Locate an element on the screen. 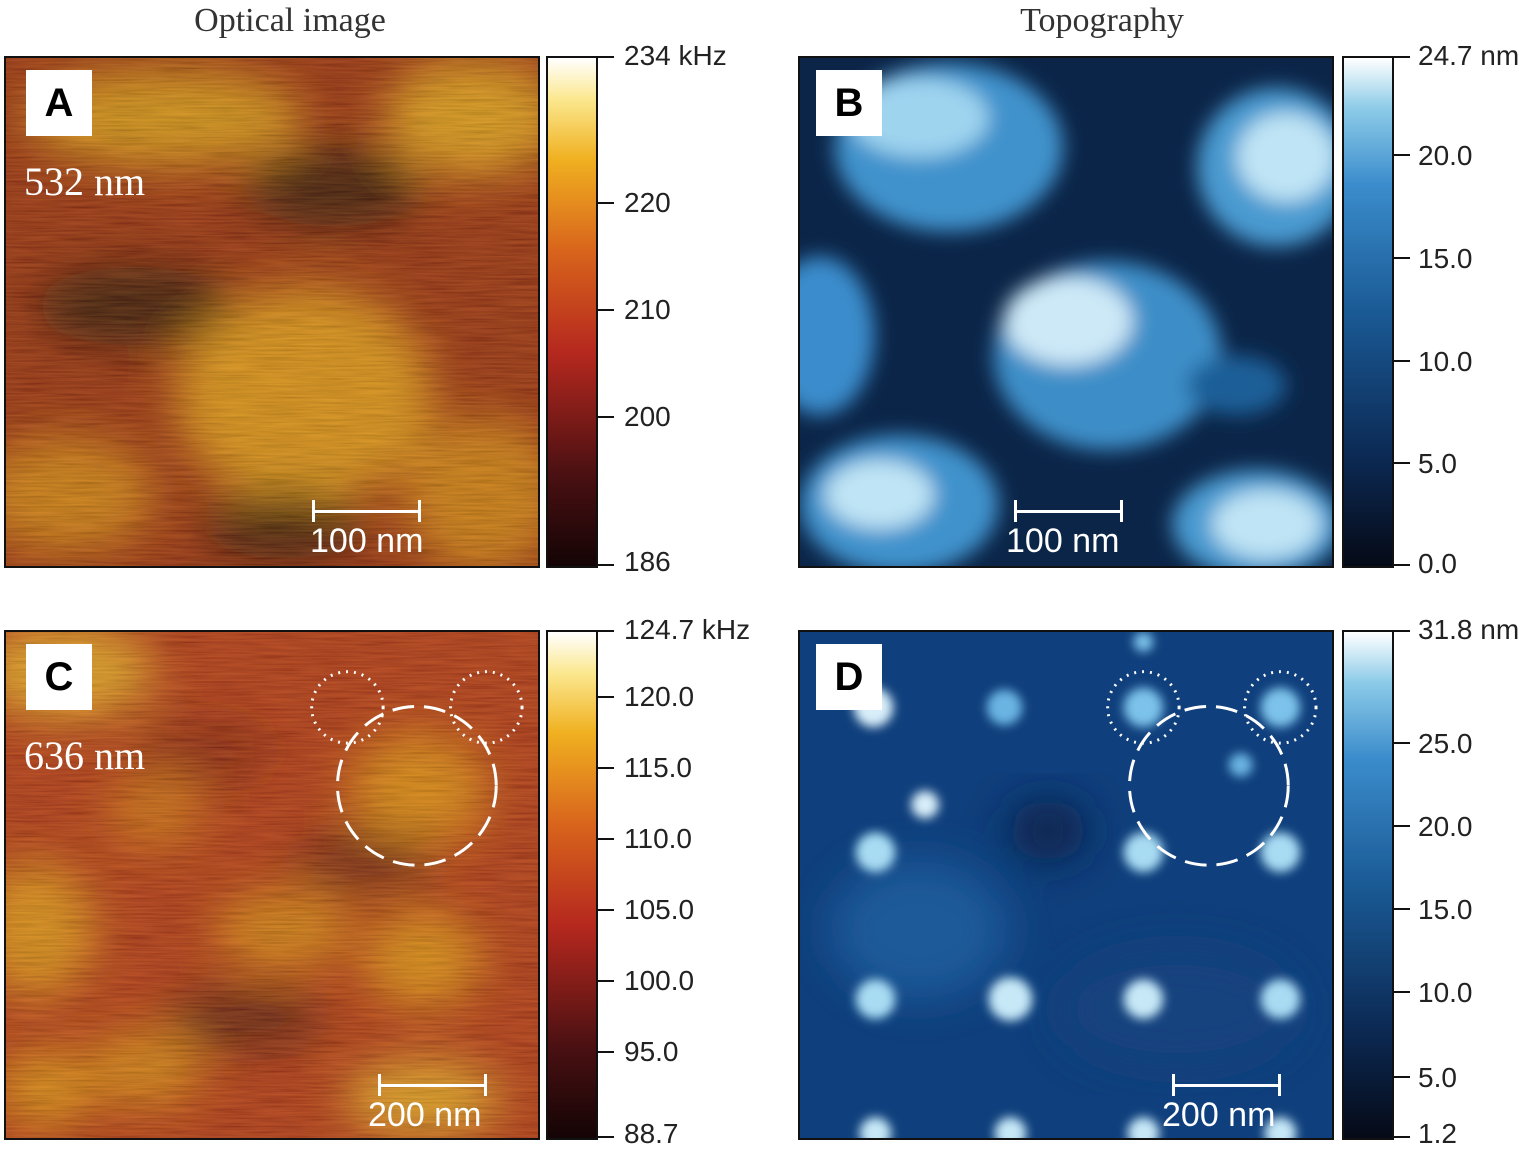 The image size is (1536, 1154). colorbar-a-label: 220 is located at coordinates (647, 202).